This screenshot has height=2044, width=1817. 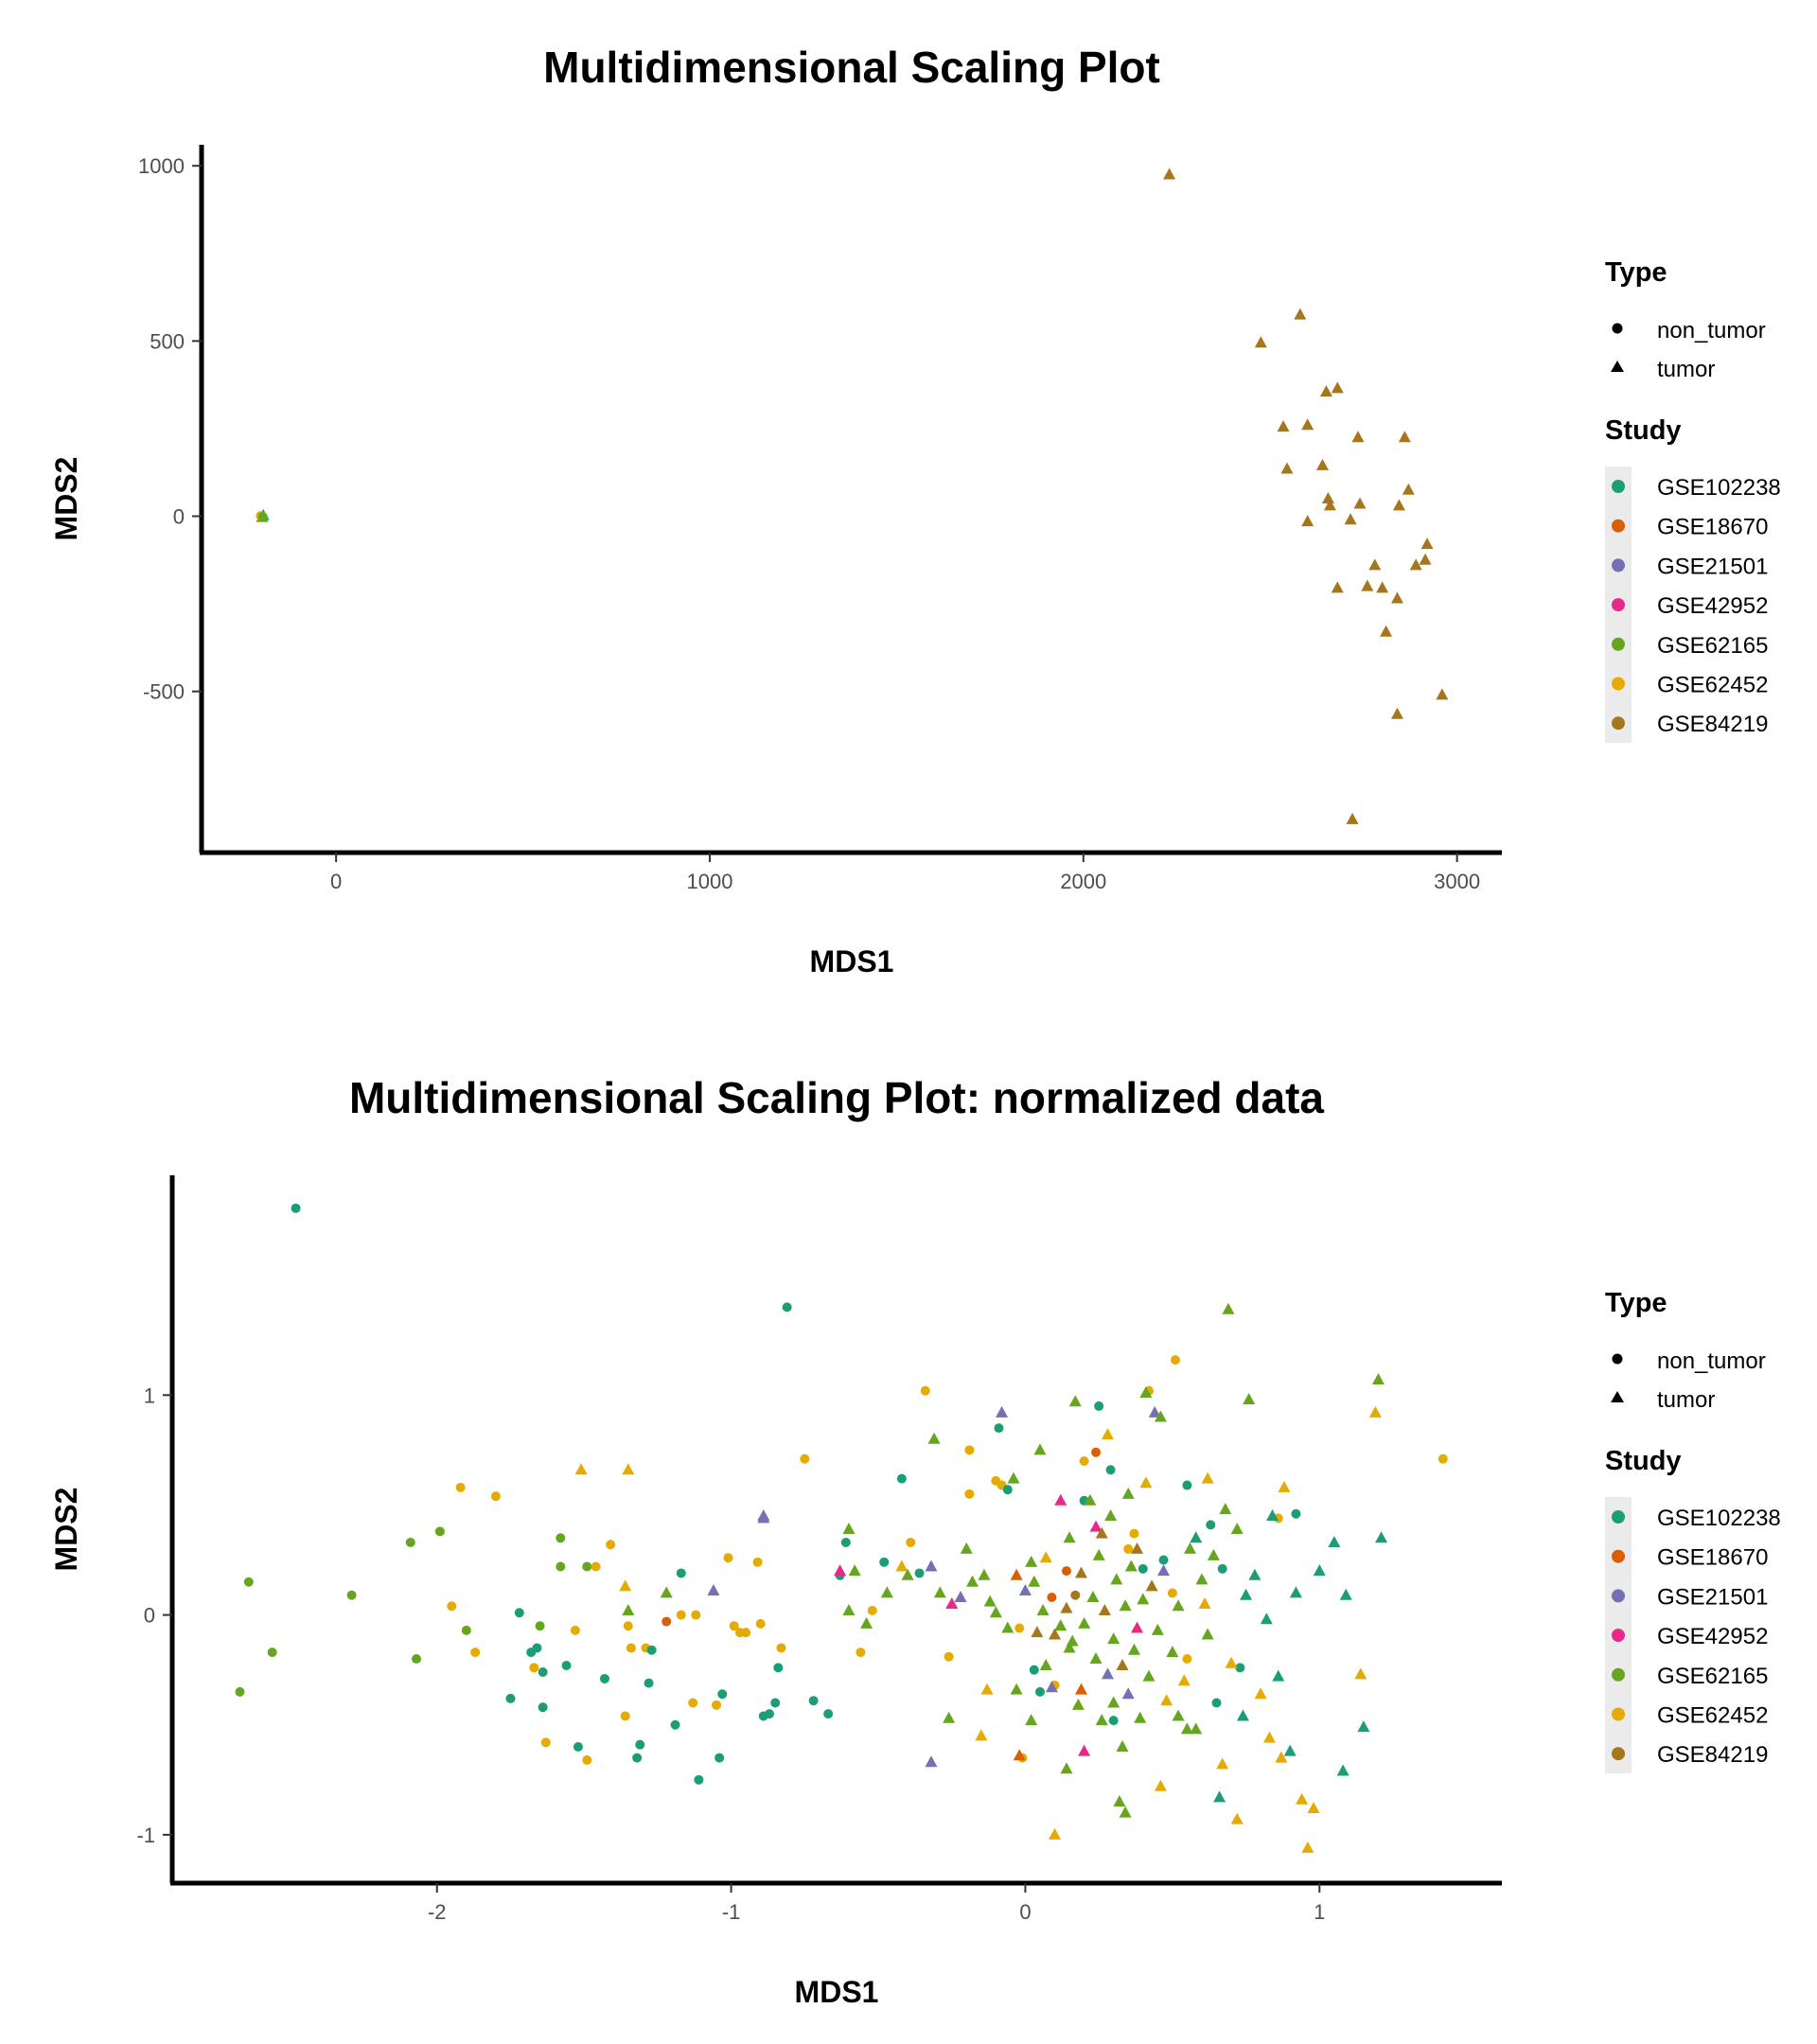 What do you see at coordinates (1712, 1755) in the screenshot?
I see `legend-study-label: GSE84219` at bounding box center [1712, 1755].